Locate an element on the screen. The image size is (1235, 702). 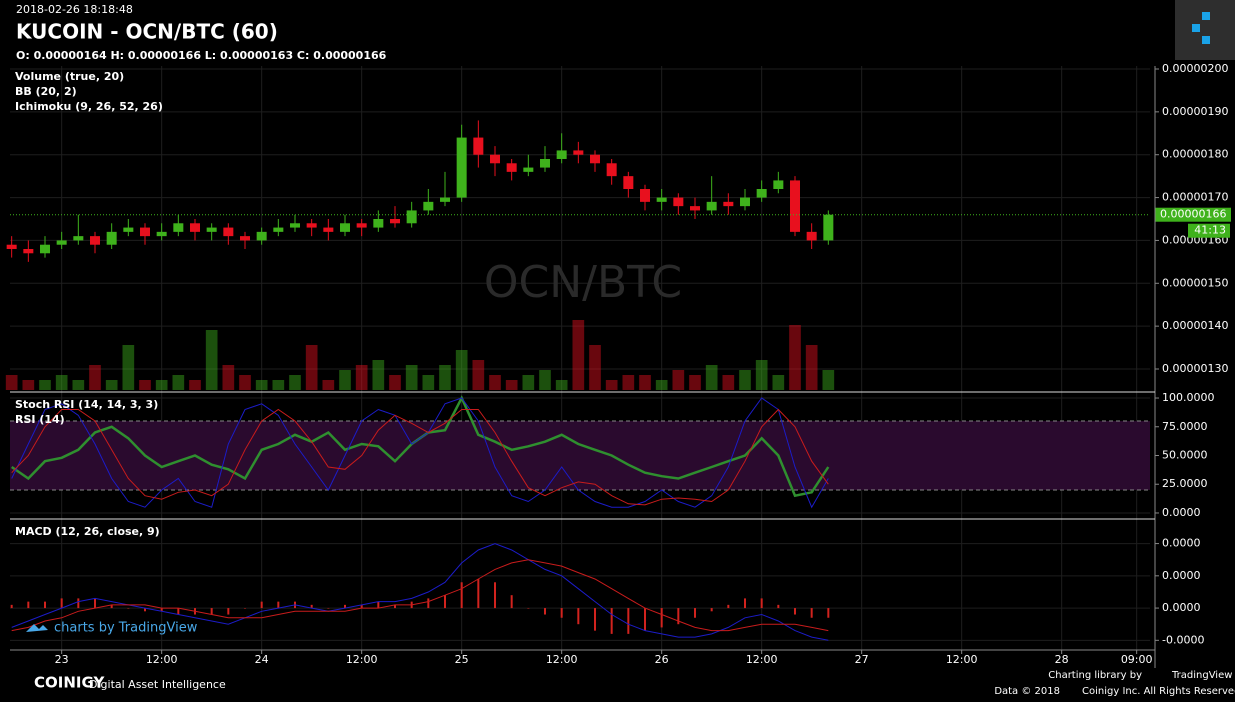
y-tick-label: 0.00000130 is located at coordinates (1195, 368).